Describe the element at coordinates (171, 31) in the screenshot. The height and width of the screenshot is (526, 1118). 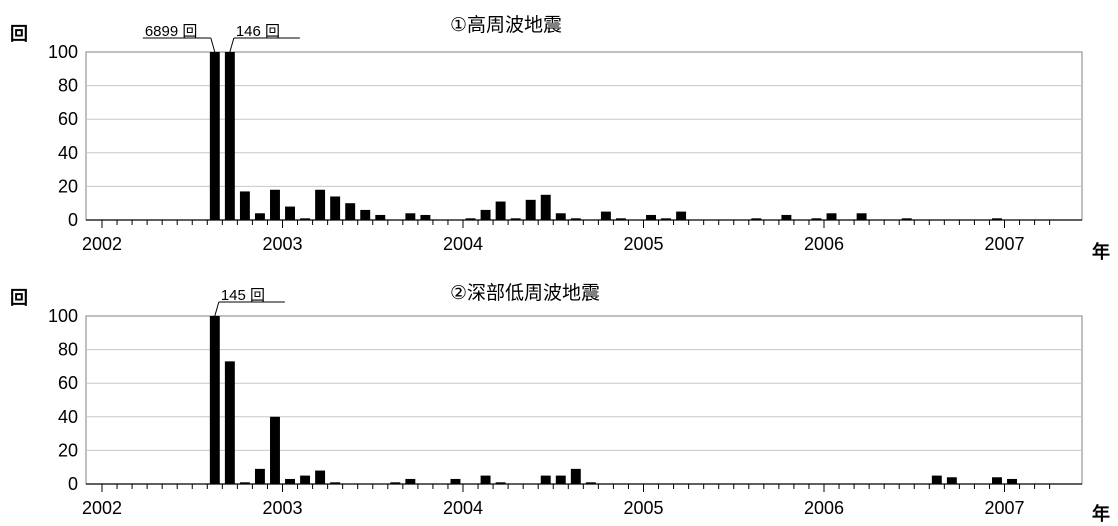
I see `bar-callout-label: 6899 回` at that location.